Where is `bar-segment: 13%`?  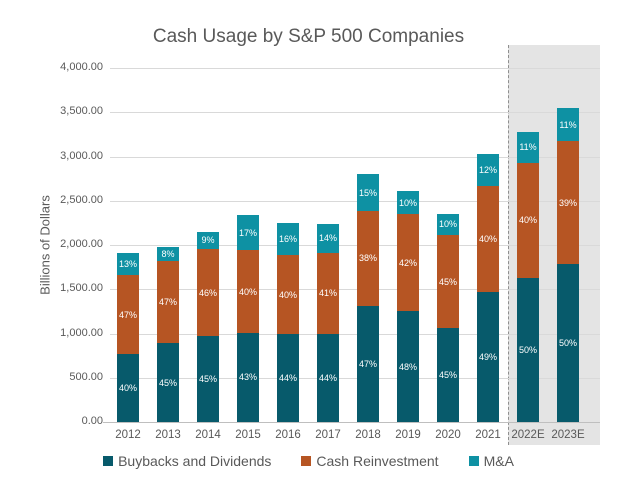
bar-segment: 13% is located at coordinates (128, 263).